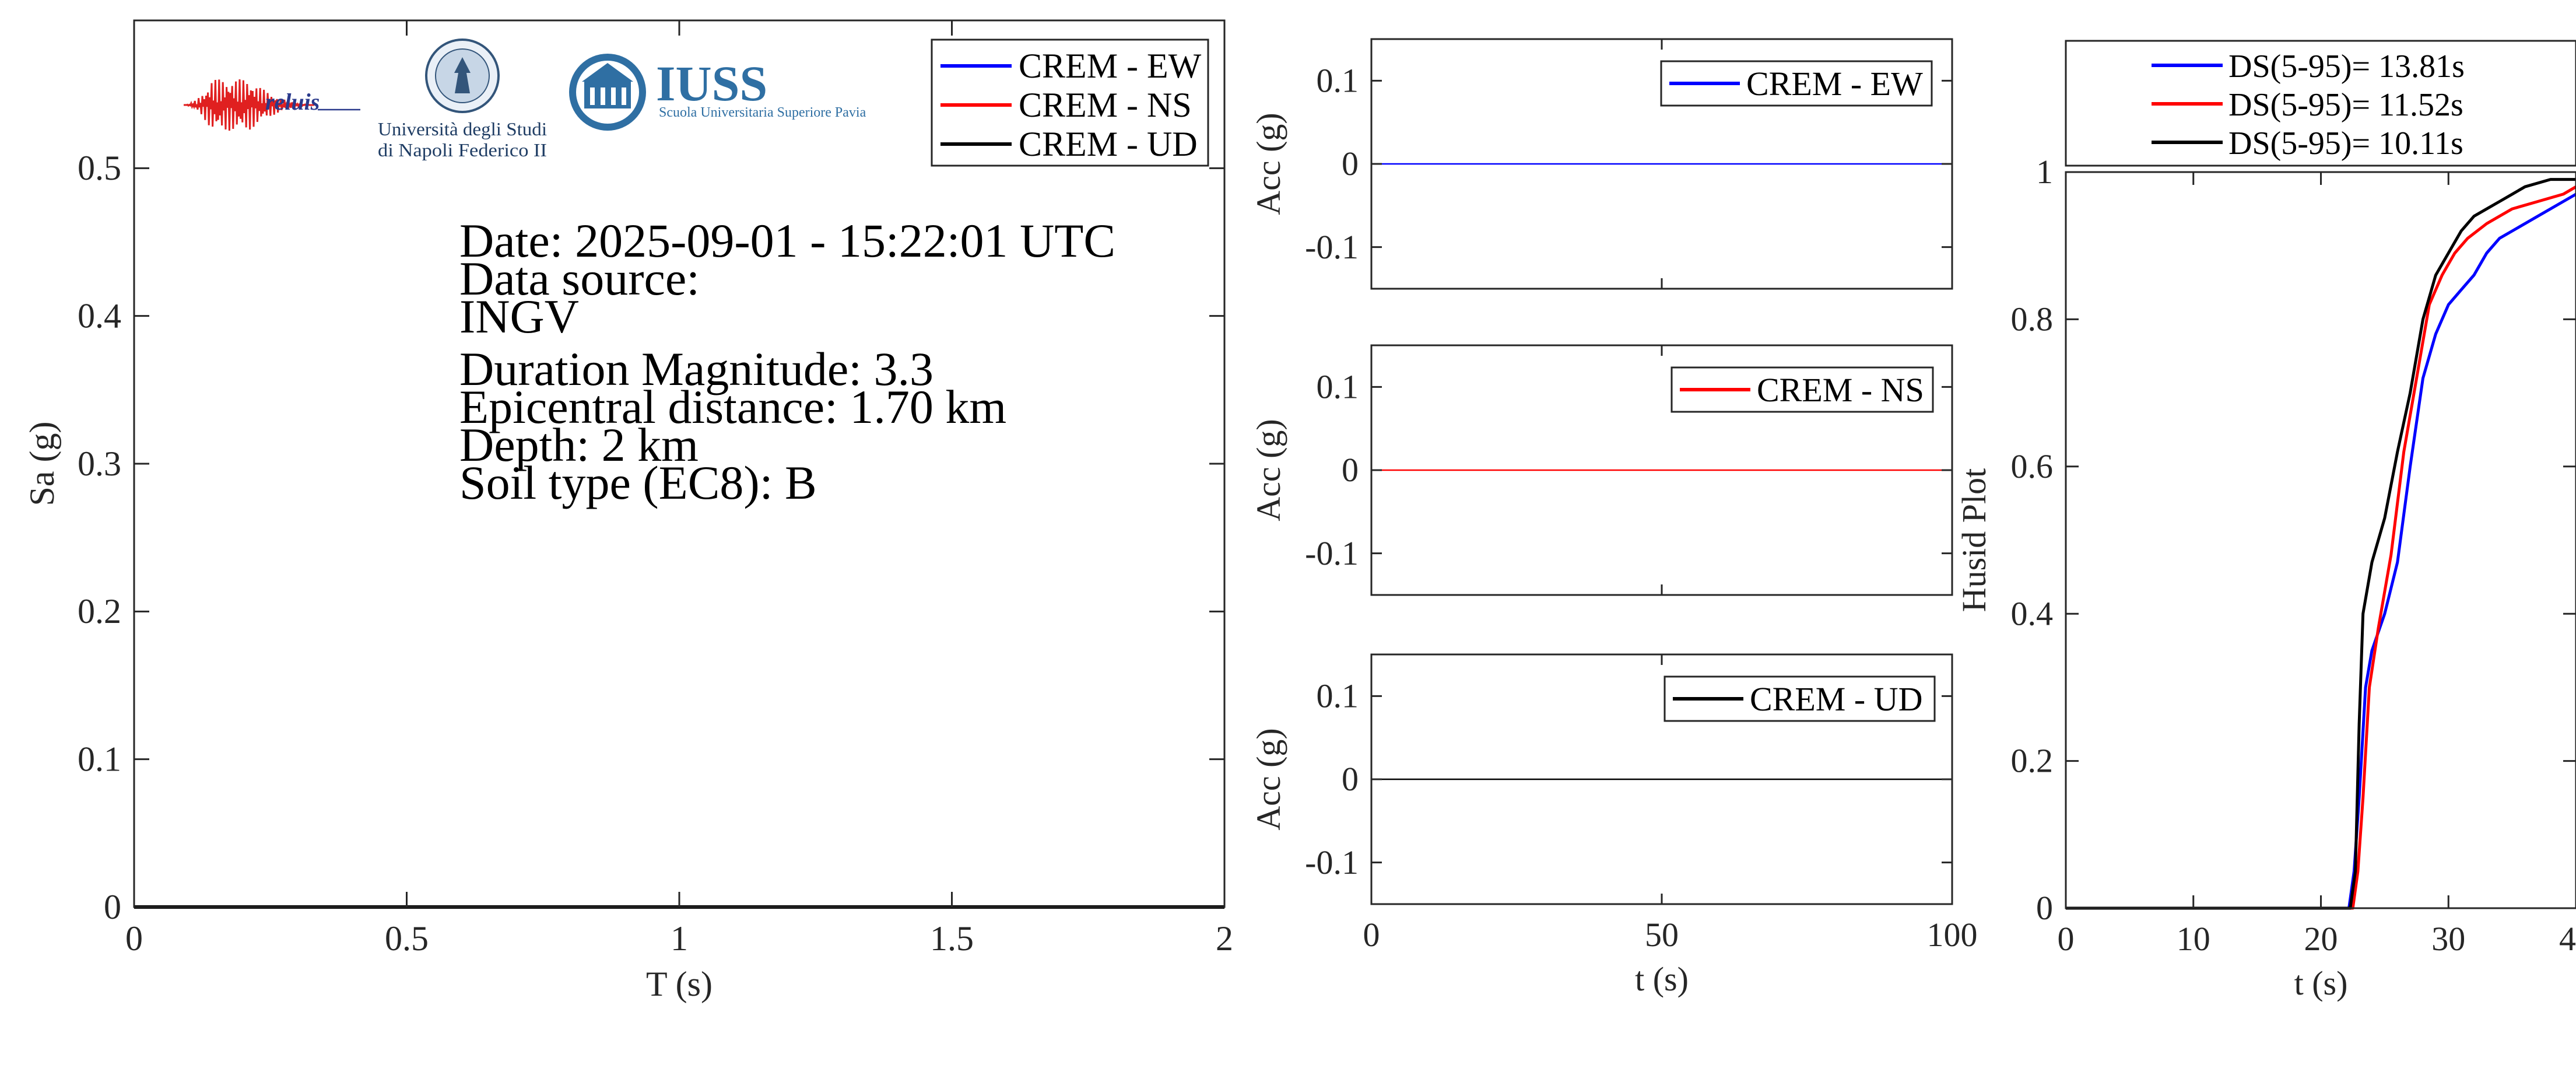  What do you see at coordinates (952, 938) in the screenshot?
I see `x-tick-label: 1.5` at bounding box center [952, 938].